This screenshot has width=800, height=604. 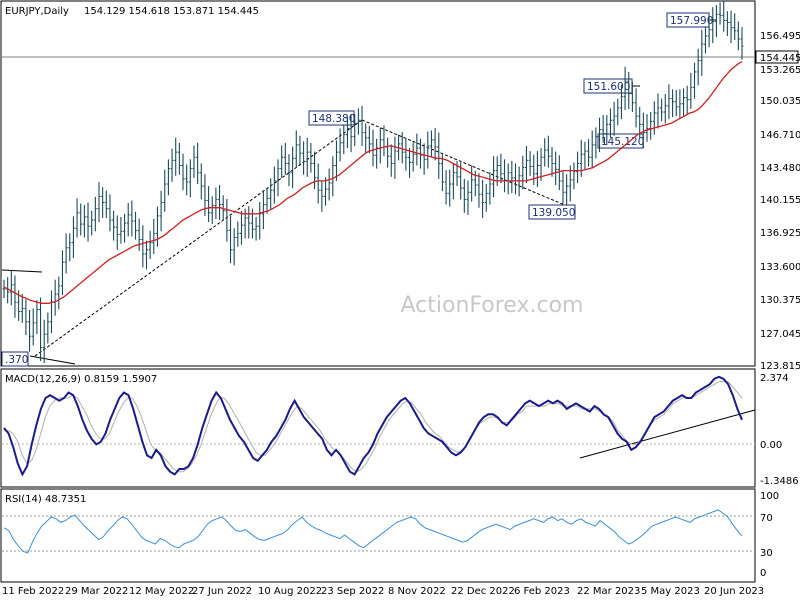 What do you see at coordinates (780, 101) in the screenshot?
I see `price-y-tick: 150.035` at bounding box center [780, 101].